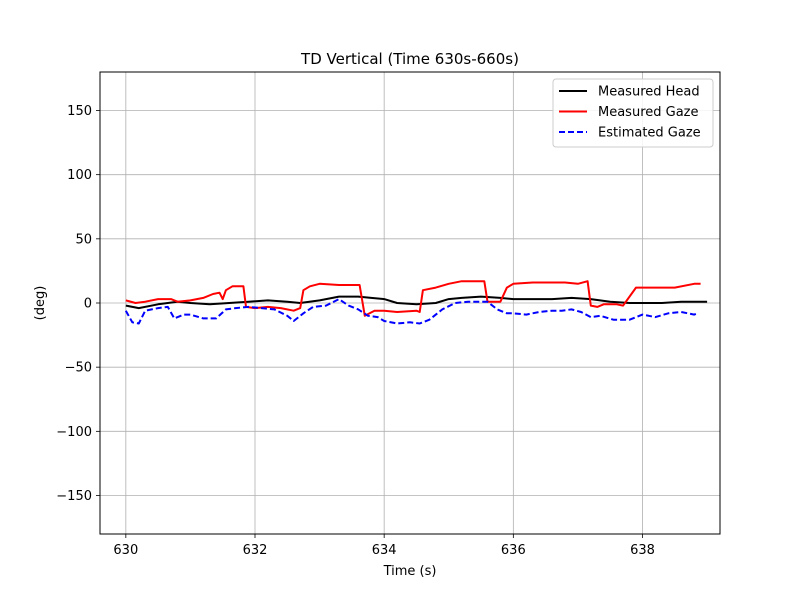  Describe the element at coordinates (88, 304) in the screenshot. I see `y-tick-label: 0` at that location.